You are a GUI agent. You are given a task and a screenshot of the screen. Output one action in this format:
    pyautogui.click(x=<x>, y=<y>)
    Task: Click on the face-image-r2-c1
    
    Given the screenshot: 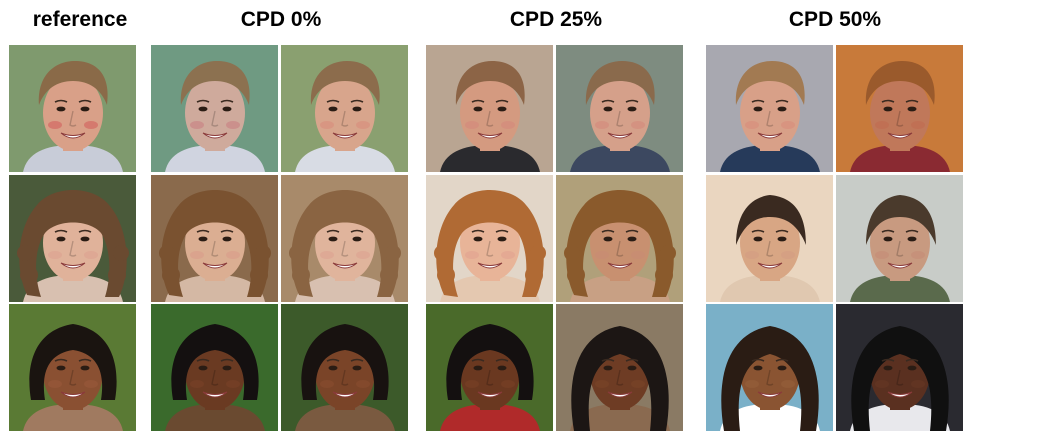 What is the action you would take?
    pyautogui.click(x=72, y=238)
    